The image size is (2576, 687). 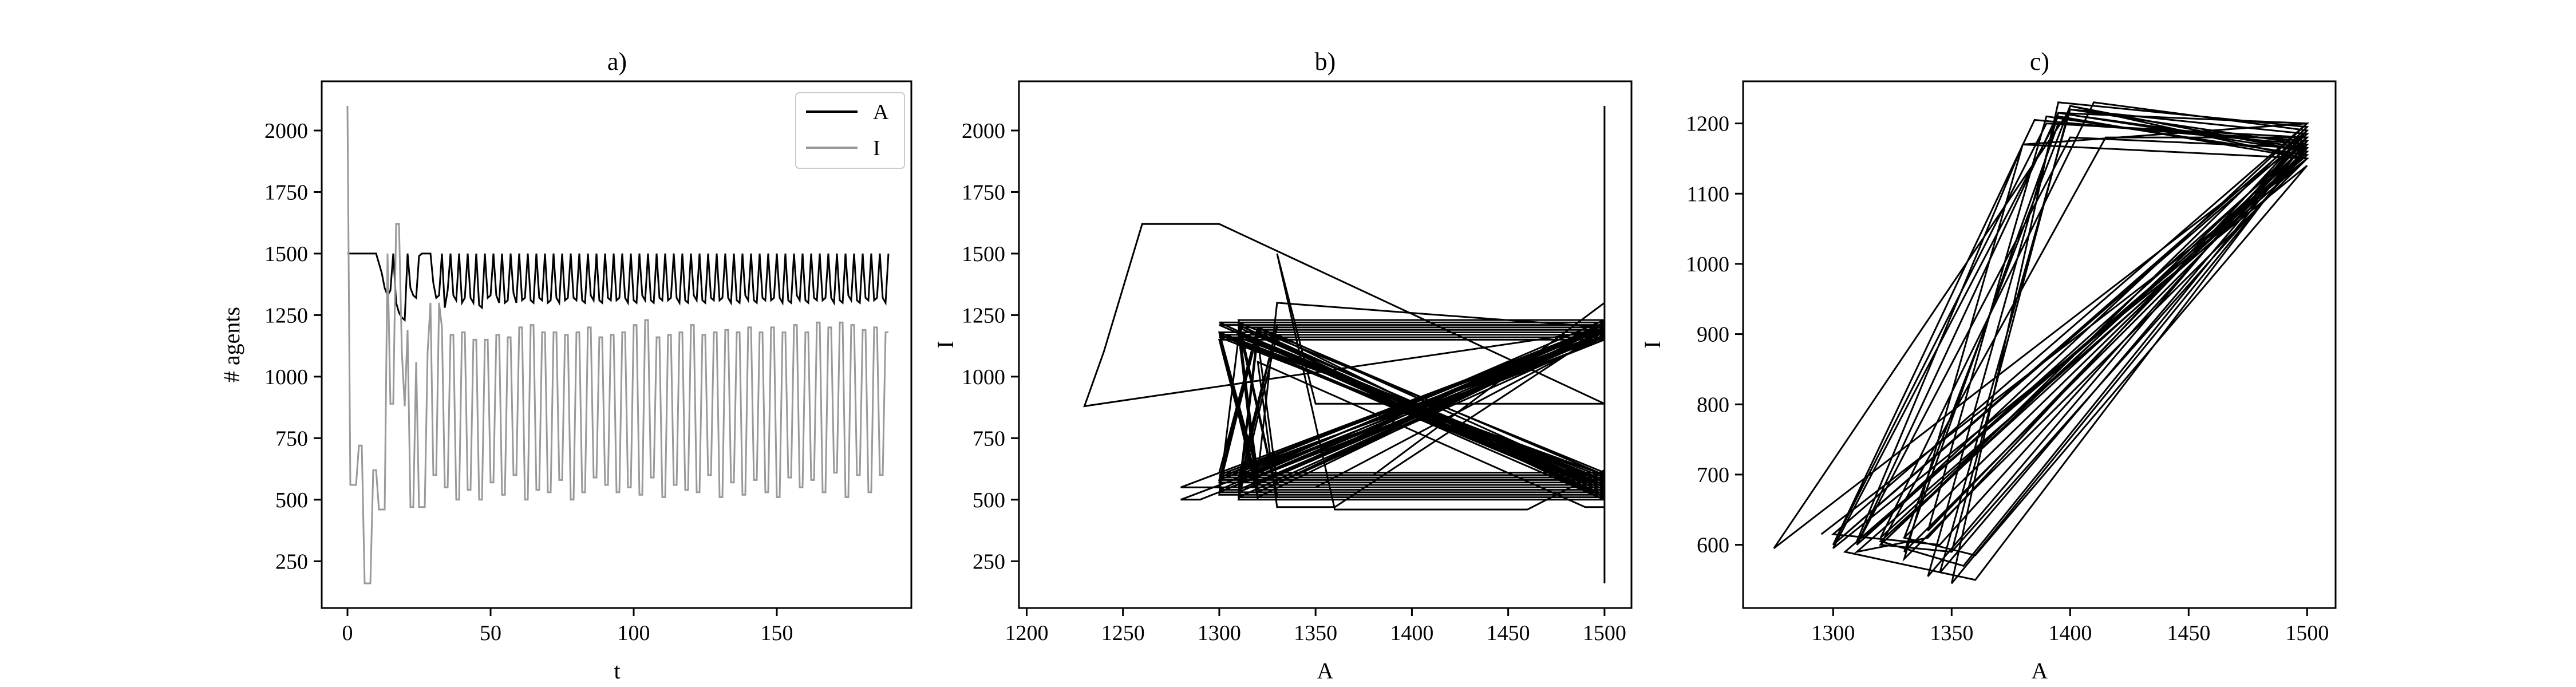 What do you see at coordinates (777, 633) in the screenshot?
I see `panel-a-xtick-label: 150` at bounding box center [777, 633].